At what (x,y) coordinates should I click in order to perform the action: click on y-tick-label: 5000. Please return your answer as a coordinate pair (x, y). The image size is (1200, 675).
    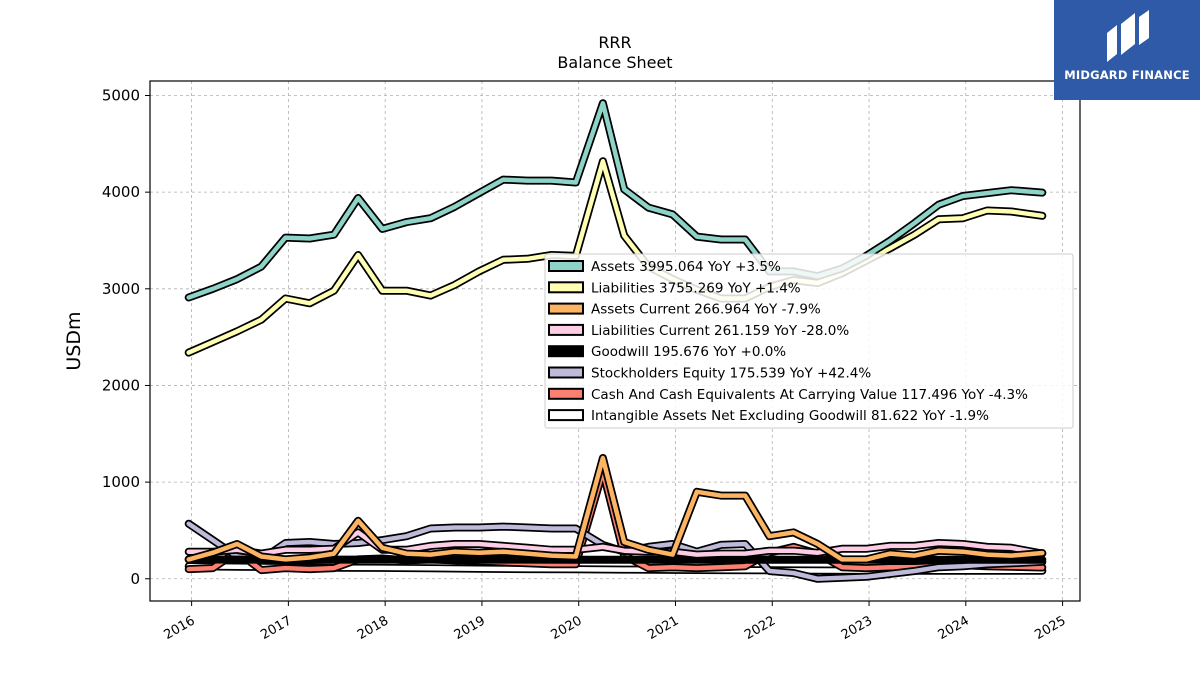
    Looking at the image, I should click on (121, 95).